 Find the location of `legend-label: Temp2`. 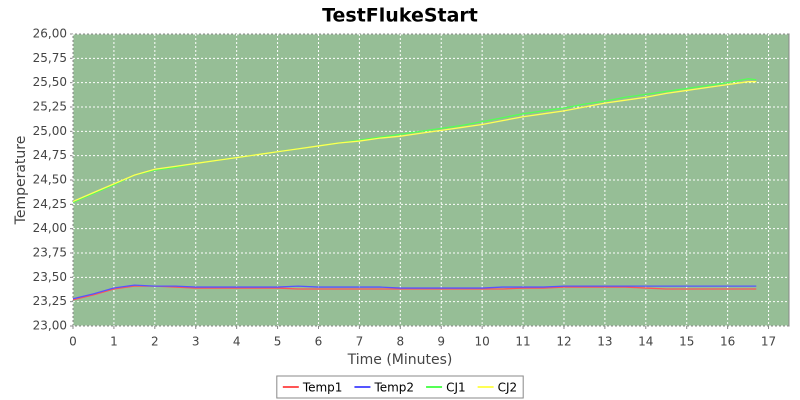

legend-label: Temp2 is located at coordinates (393, 388).